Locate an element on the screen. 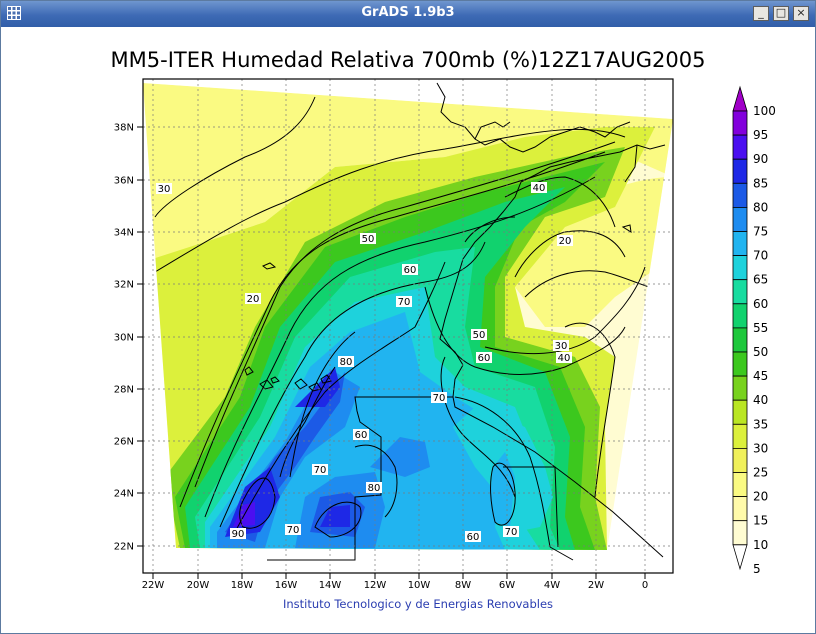 The image size is (816, 634). colorbar-label: 80 is located at coordinates (760, 207).